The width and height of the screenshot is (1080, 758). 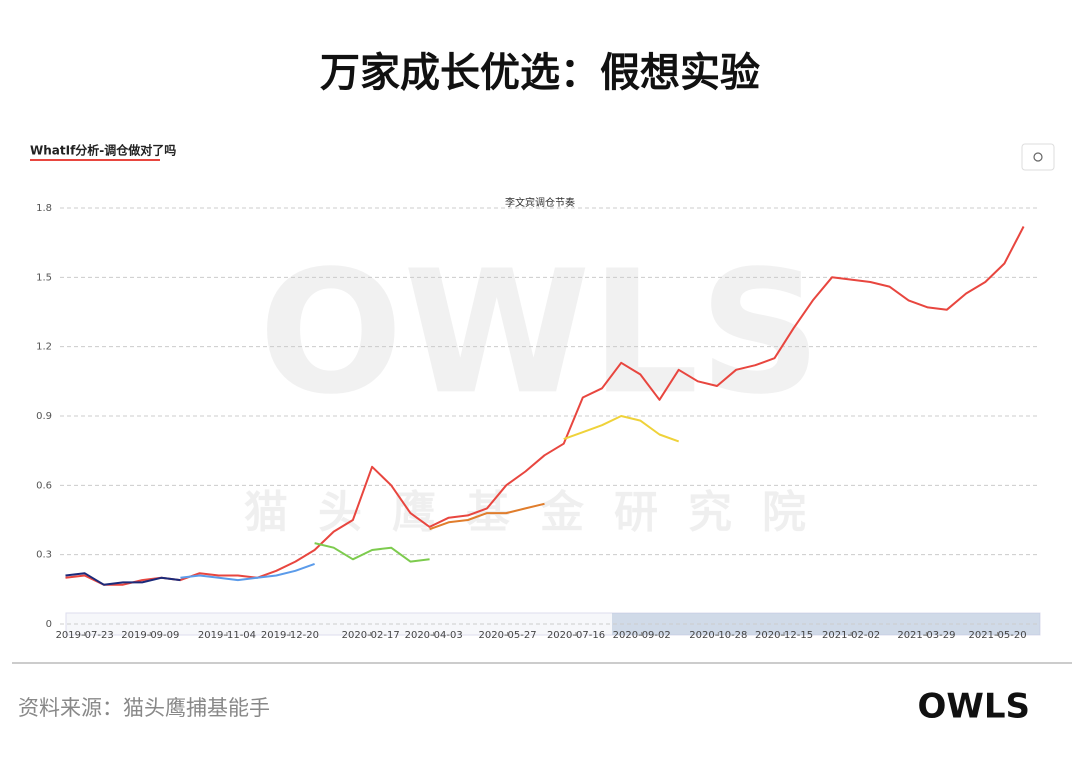 I want to click on x-tick-label: 2021-05-20, so click(x=998, y=635).